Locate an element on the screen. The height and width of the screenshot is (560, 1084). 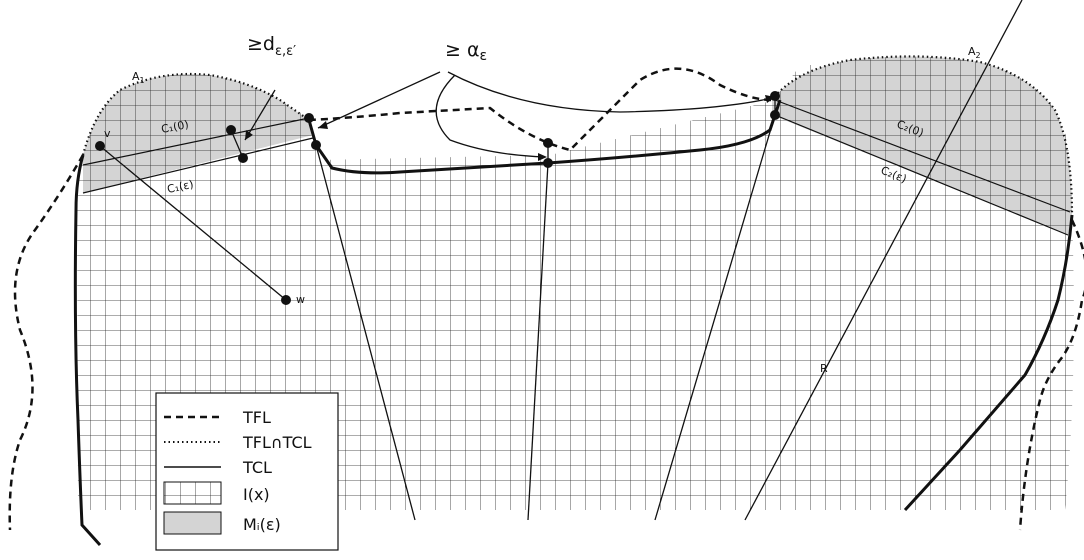
tfl-tcl-boundary-a1 is located at coordinates (195, 114).